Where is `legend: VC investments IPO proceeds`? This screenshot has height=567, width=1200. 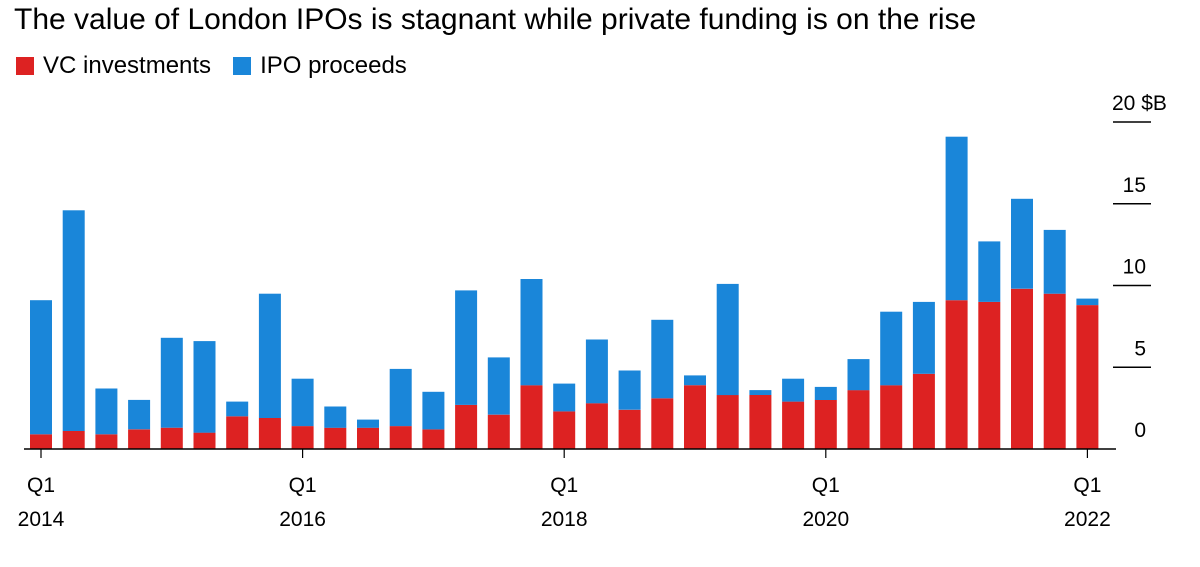
legend: VC investments IPO proceeds is located at coordinates (222, 66).